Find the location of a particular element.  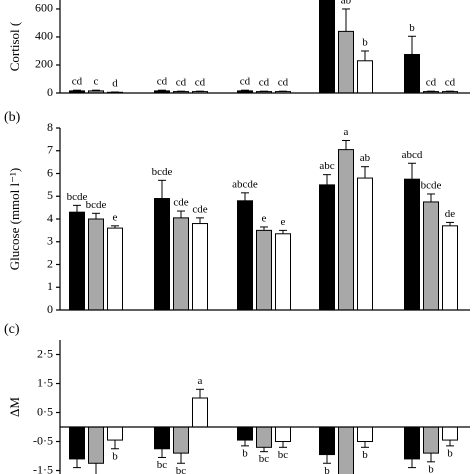

panel-label: (c) is located at coordinates (12, 329).